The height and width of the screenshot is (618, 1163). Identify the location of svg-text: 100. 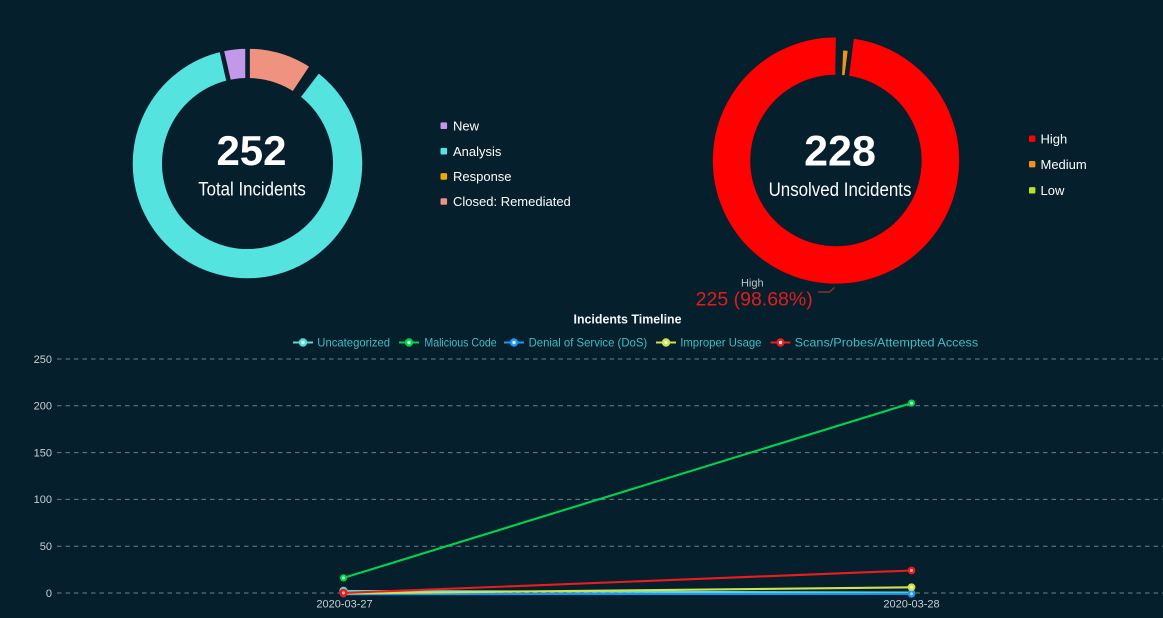
(43, 500).